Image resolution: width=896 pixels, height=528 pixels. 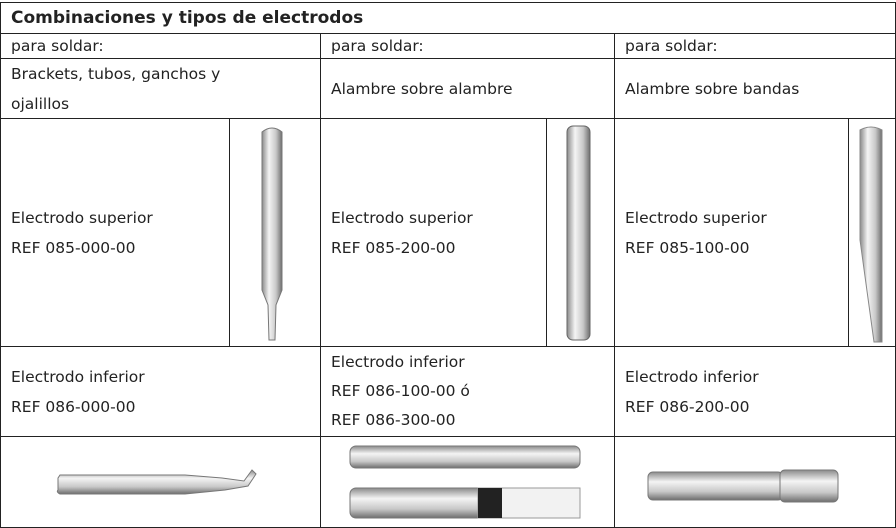 I want to click on application: Alambre sobre alambre, so click(x=422, y=88).